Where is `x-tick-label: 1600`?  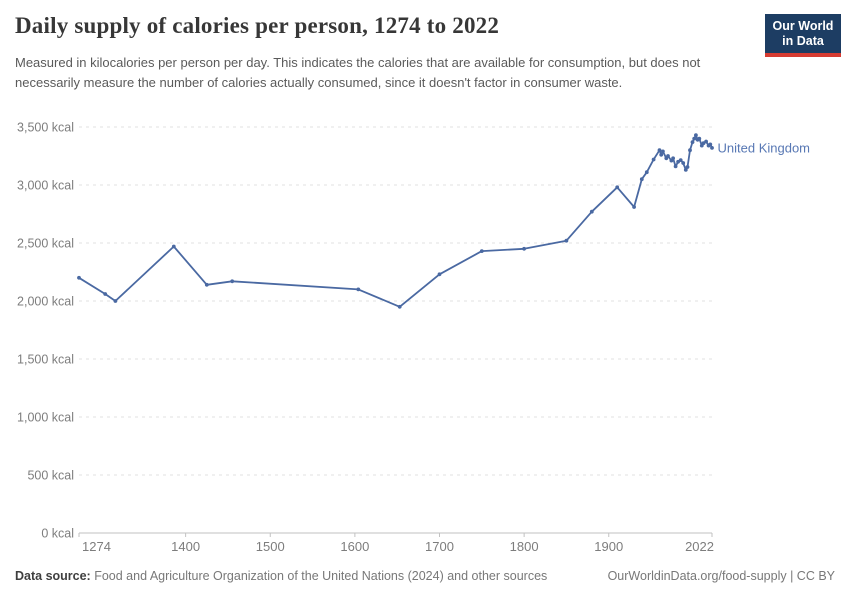 x-tick-label: 1600 is located at coordinates (354, 546).